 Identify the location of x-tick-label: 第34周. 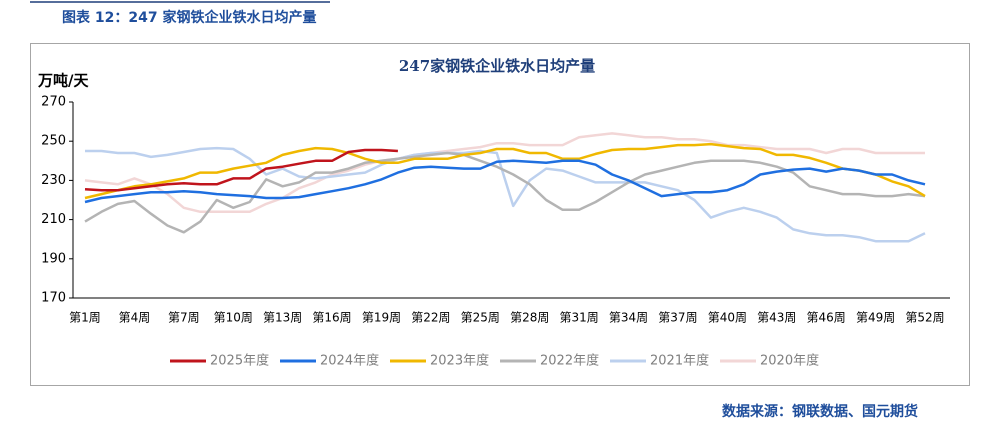
(628, 318).